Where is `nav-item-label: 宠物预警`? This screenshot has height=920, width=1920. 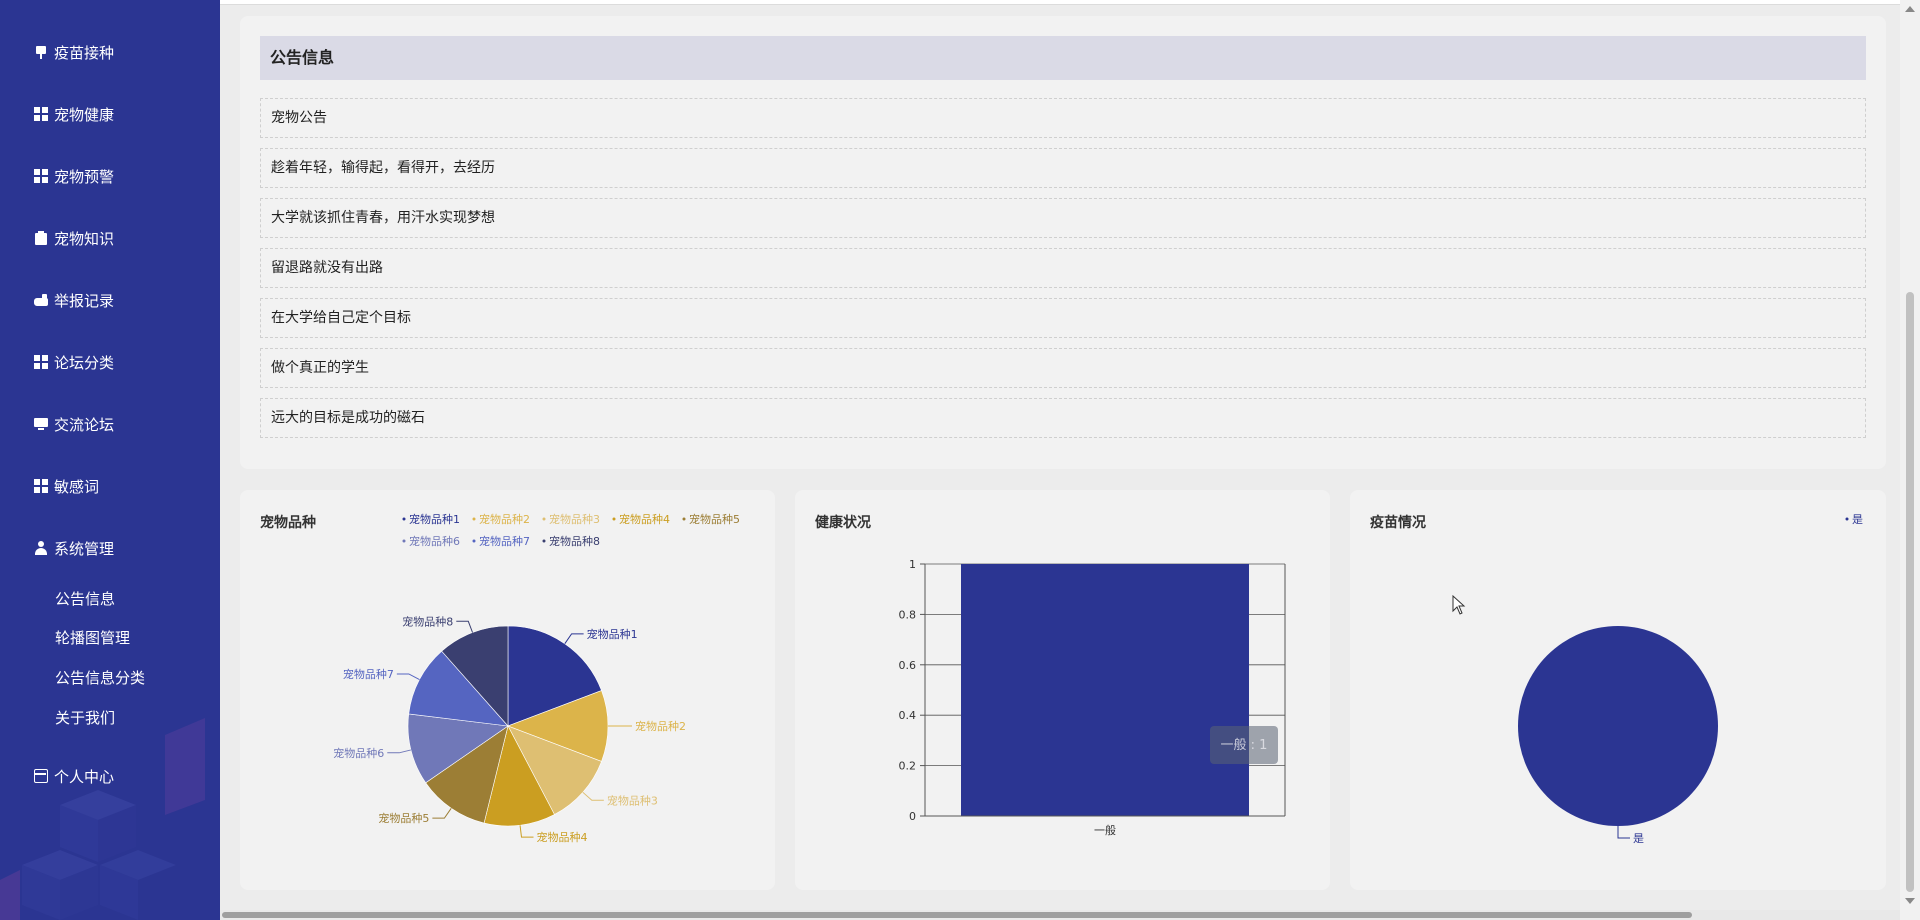 nav-item-label: 宠物预警 is located at coordinates (84, 176).